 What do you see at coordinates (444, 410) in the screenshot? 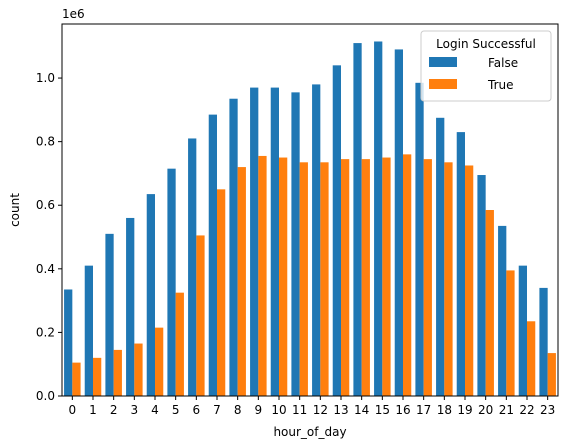
I see `x-tick-label: 18` at bounding box center [444, 410].